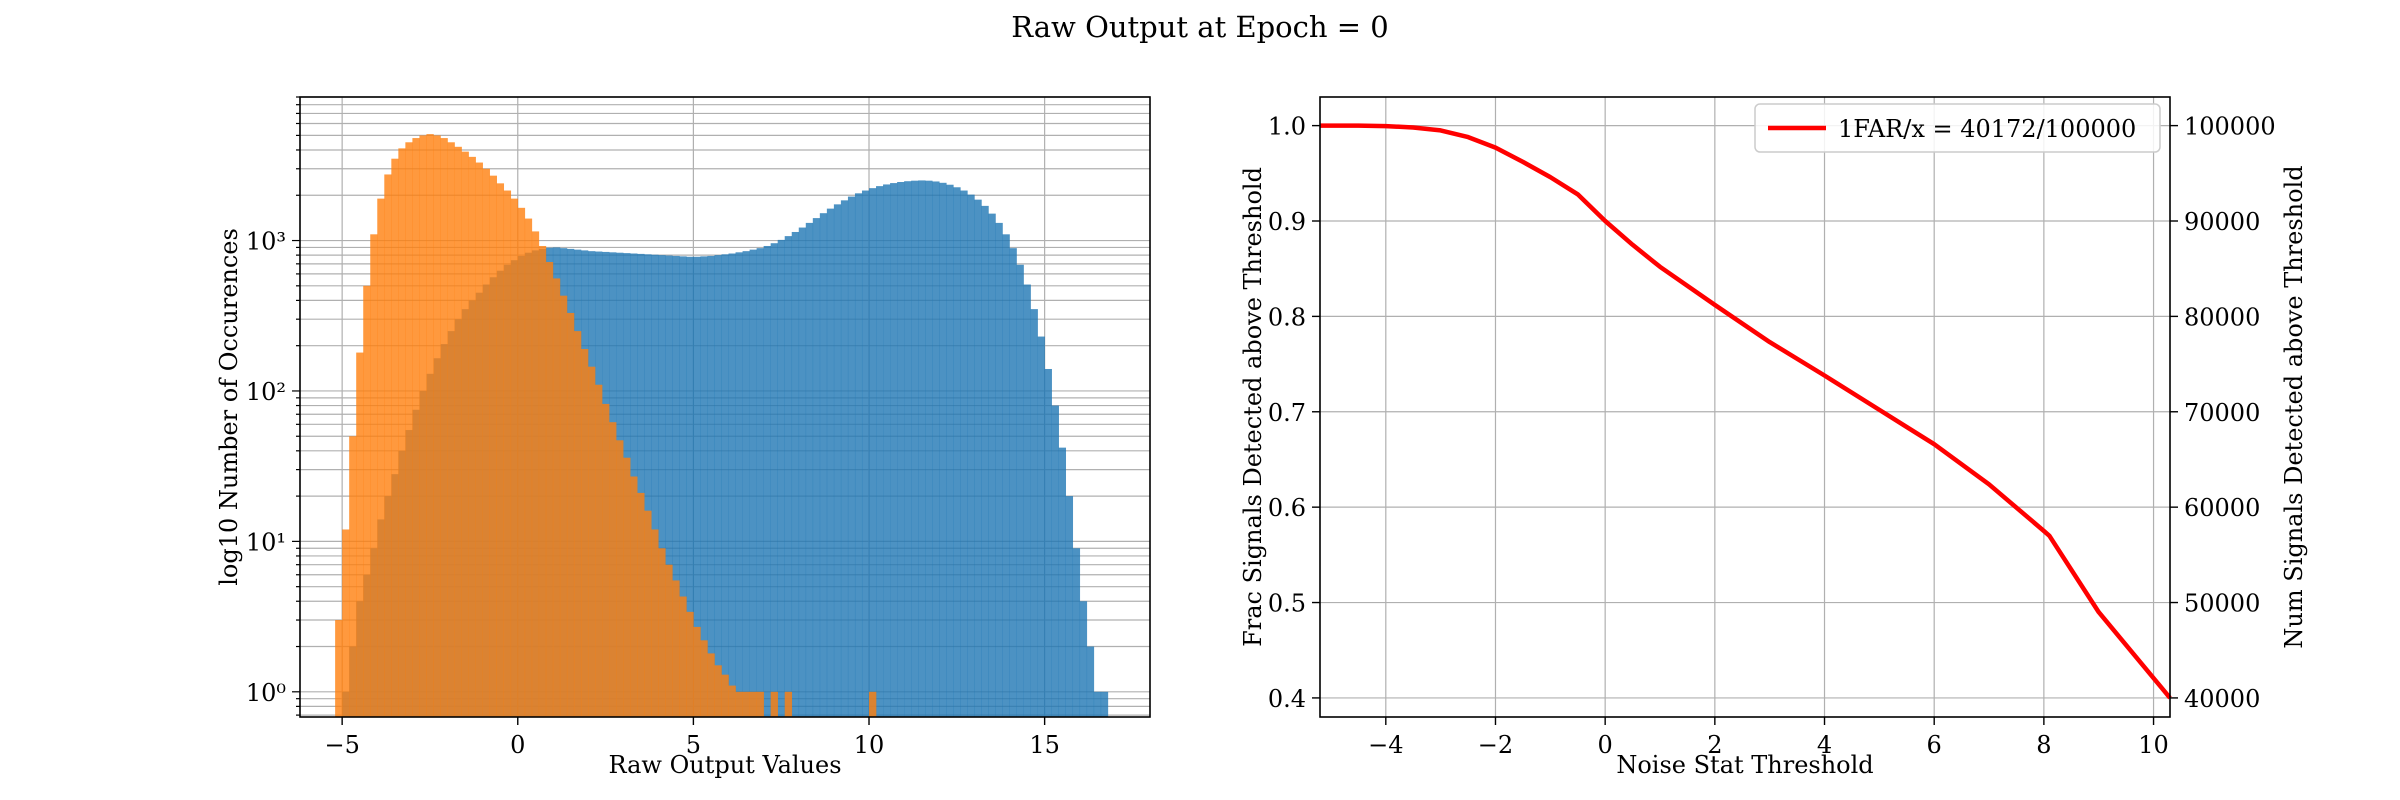  I want to click on line-y2tick-label: 90000, so click(2222, 222).